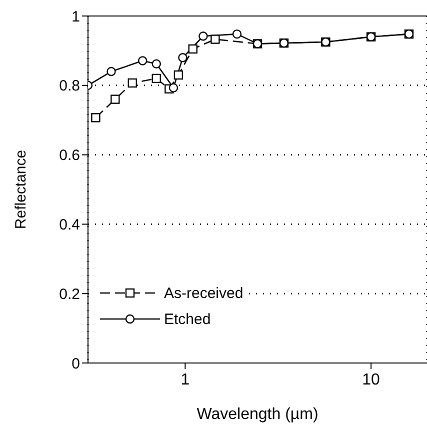 The height and width of the screenshot is (431, 427). I want to click on x-tick-label: 10, so click(371, 379).